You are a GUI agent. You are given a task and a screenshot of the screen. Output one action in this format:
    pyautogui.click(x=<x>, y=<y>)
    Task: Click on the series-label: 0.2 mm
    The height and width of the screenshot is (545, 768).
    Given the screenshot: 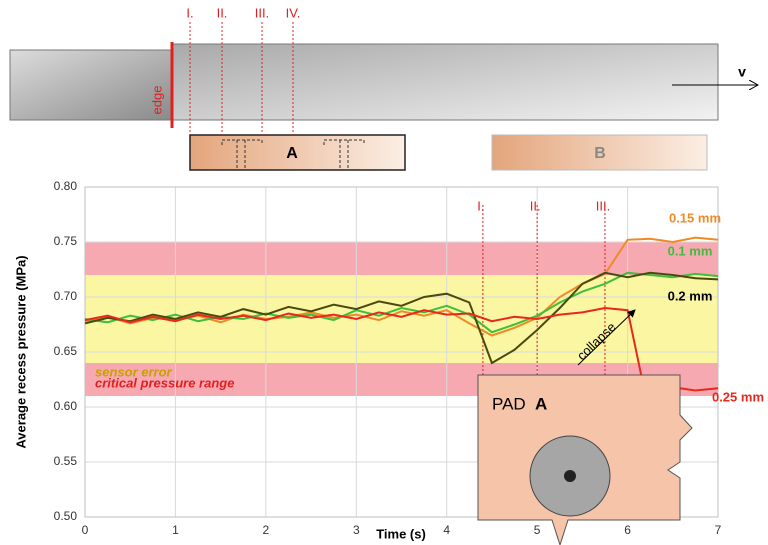 What is the action you would take?
    pyautogui.click(x=690, y=295)
    